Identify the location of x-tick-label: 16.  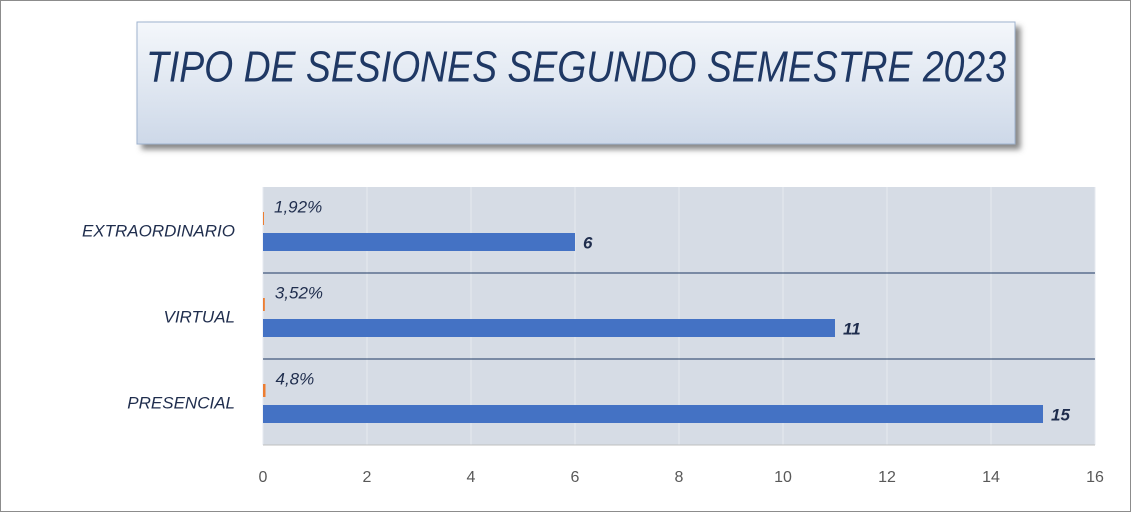
(1095, 477).